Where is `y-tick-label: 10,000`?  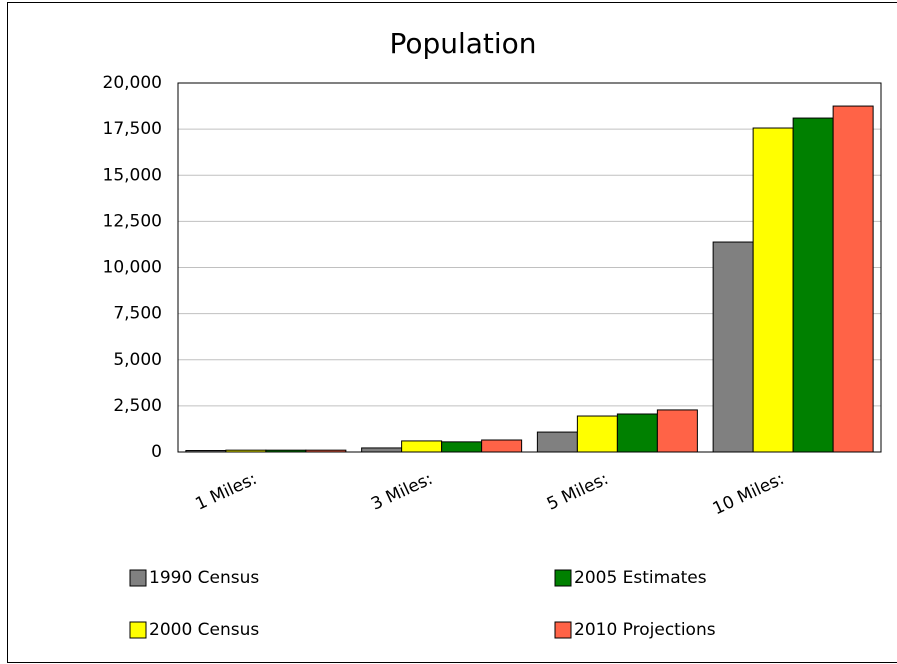 y-tick-label: 10,000 is located at coordinates (132, 268).